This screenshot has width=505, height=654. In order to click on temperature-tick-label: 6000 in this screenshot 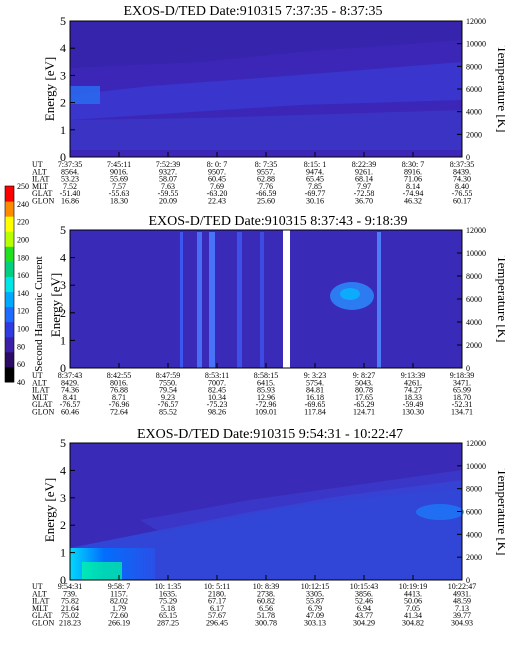, I will do `click(474, 89)`.